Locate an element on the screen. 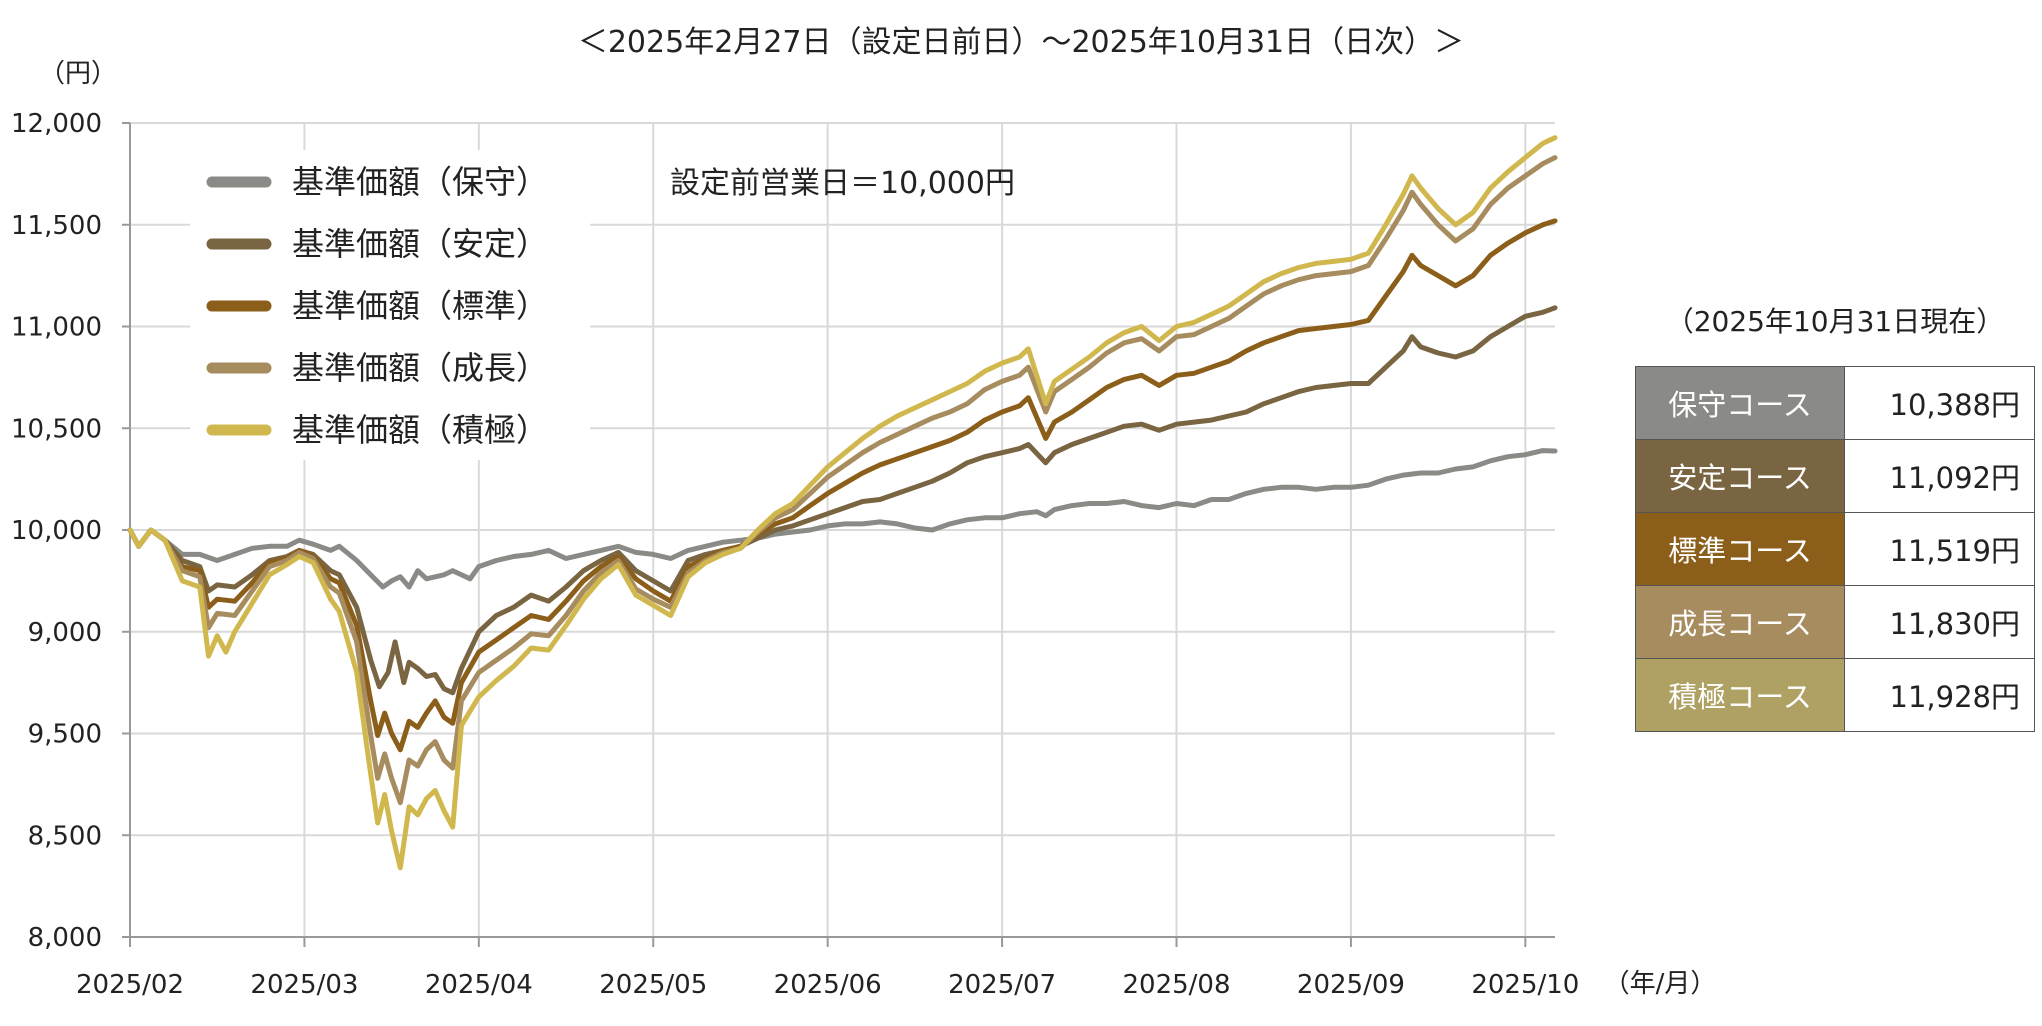 This screenshot has height=1026, width=2042. legend-label-1: 基準価額（保守） is located at coordinates (420, 182).